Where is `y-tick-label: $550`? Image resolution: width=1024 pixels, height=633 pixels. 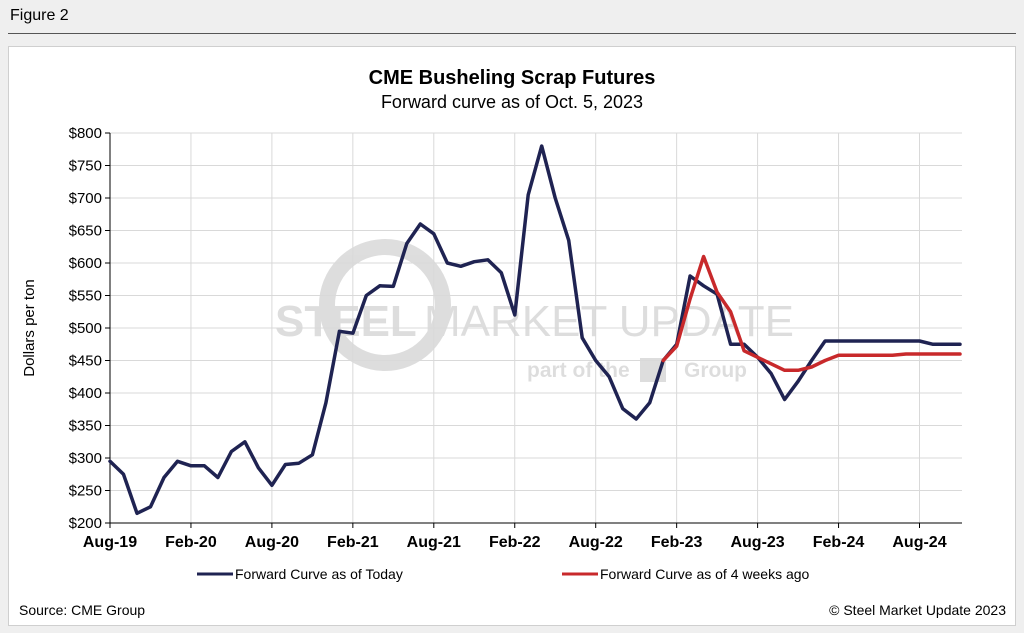
y-tick-label: $550 is located at coordinates (85, 296).